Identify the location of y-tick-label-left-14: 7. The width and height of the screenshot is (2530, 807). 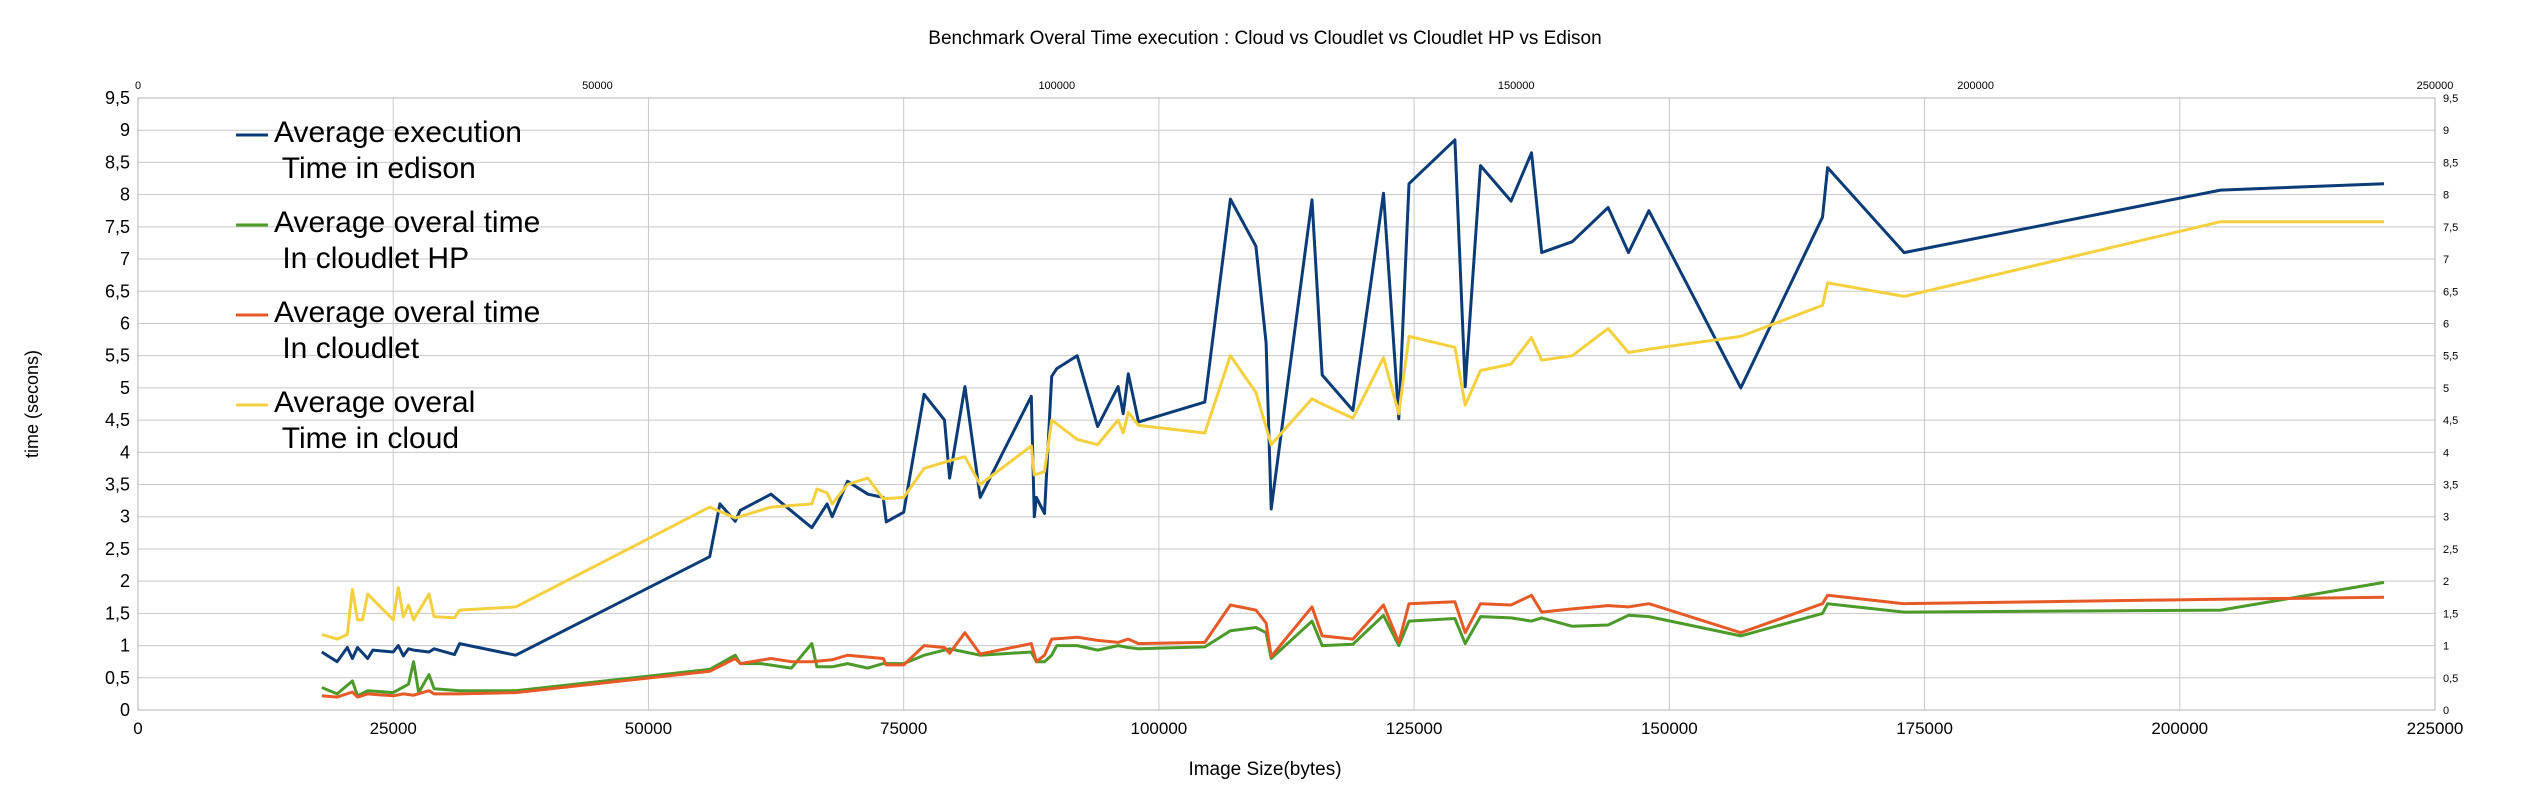
(125, 259).